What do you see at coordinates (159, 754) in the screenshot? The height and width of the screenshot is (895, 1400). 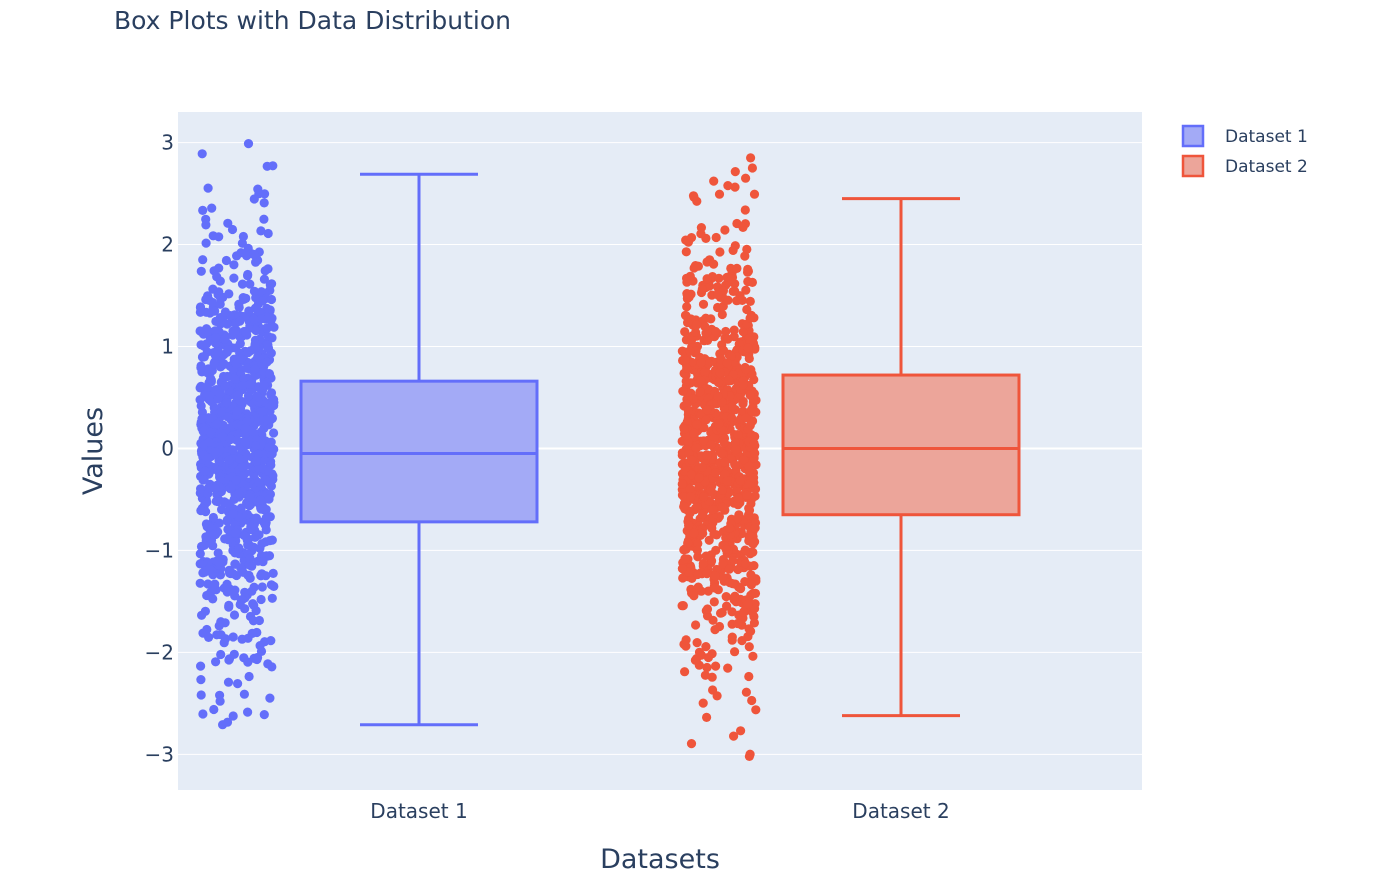 I see `y-tick-label: −3` at bounding box center [159, 754].